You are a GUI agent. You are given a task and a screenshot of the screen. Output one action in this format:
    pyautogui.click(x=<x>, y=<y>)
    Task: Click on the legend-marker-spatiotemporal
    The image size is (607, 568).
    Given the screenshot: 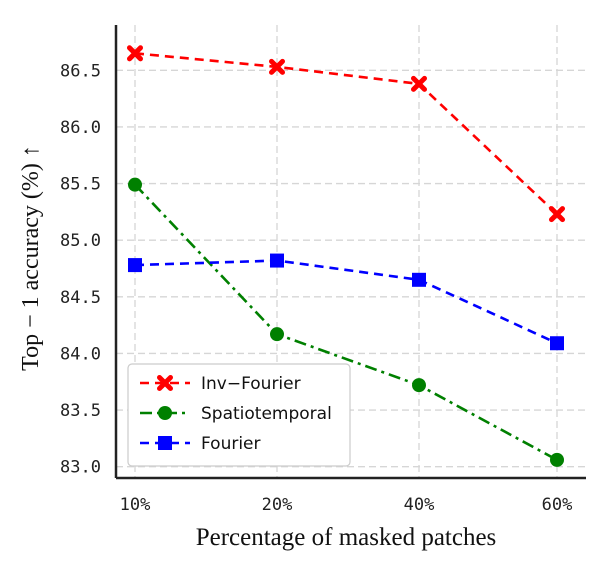 What is the action you would take?
    pyautogui.click(x=165, y=413)
    